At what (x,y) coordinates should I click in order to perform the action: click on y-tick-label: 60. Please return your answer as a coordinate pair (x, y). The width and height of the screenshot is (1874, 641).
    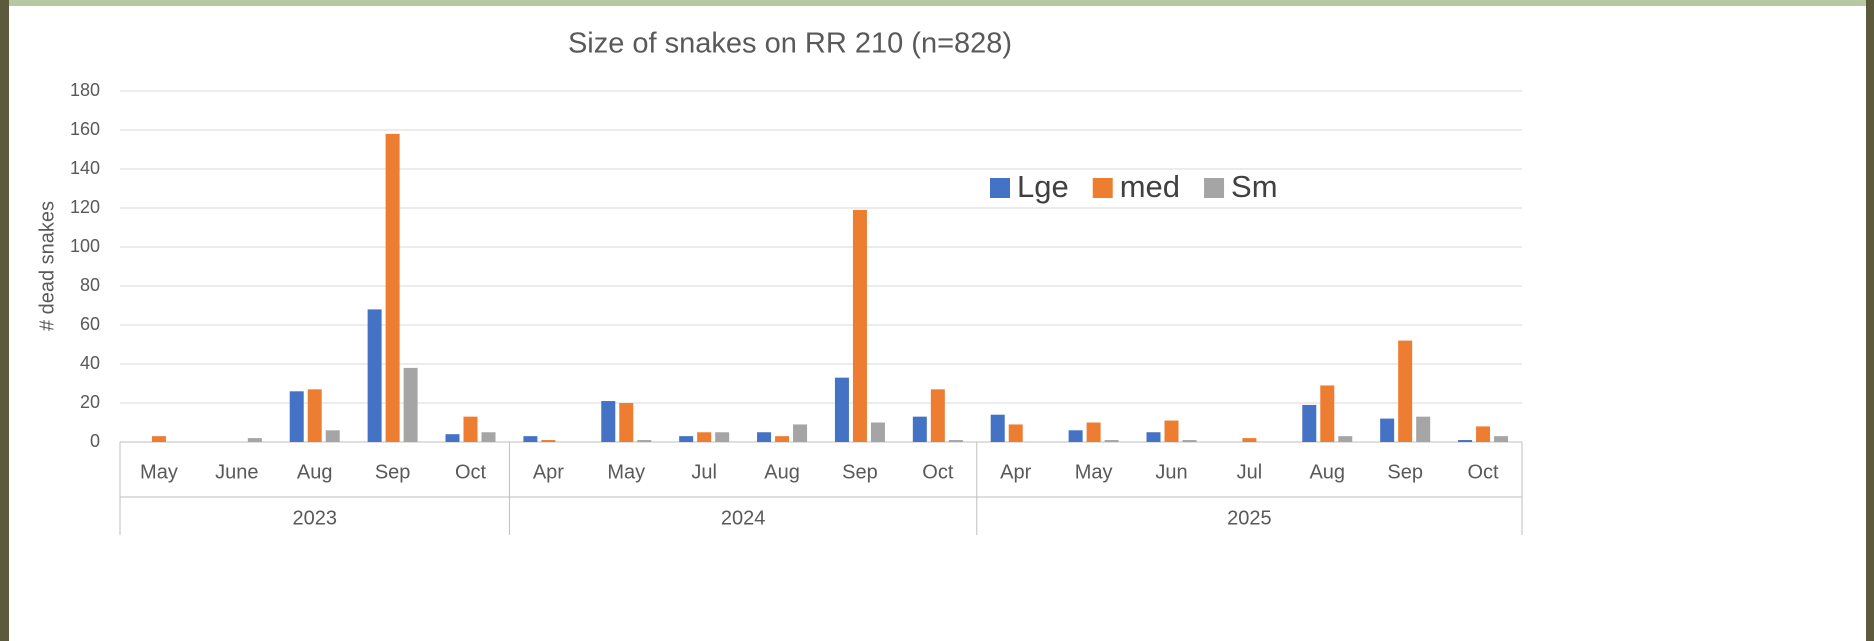
    Looking at the image, I should click on (90, 324).